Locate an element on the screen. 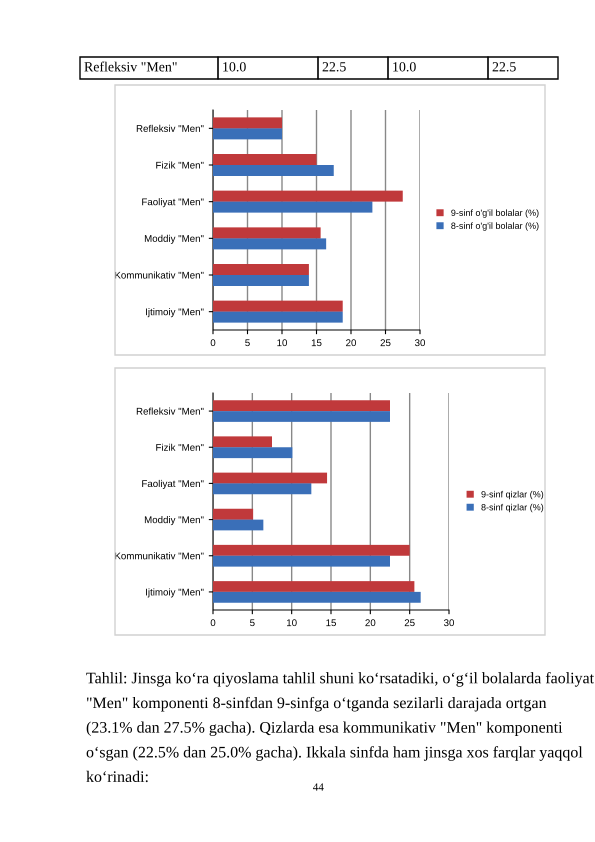 This screenshot has height=842, width=595. text: 44 is located at coordinates (318, 787).